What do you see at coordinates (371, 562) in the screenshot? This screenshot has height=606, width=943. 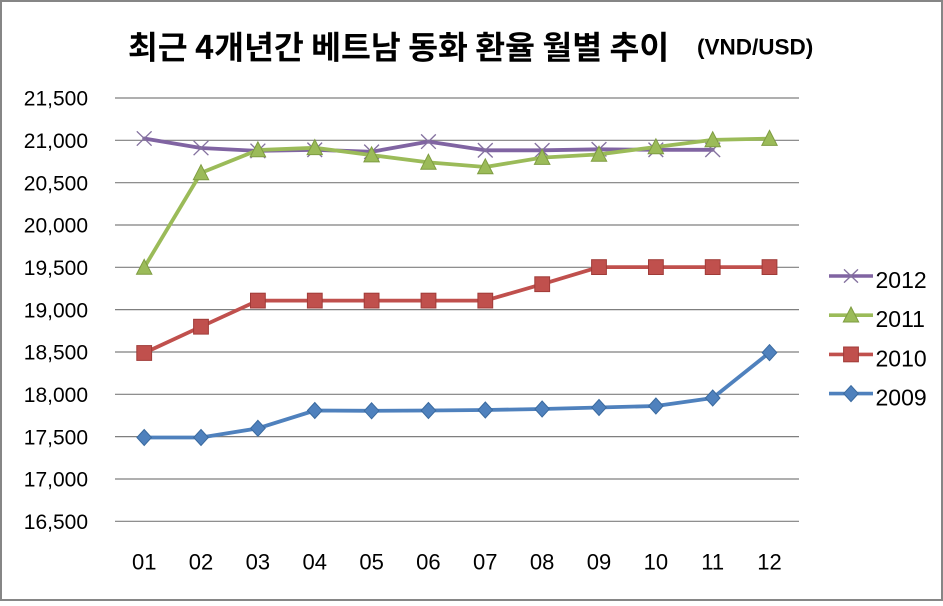 I see `svg-text: 05` at bounding box center [371, 562].